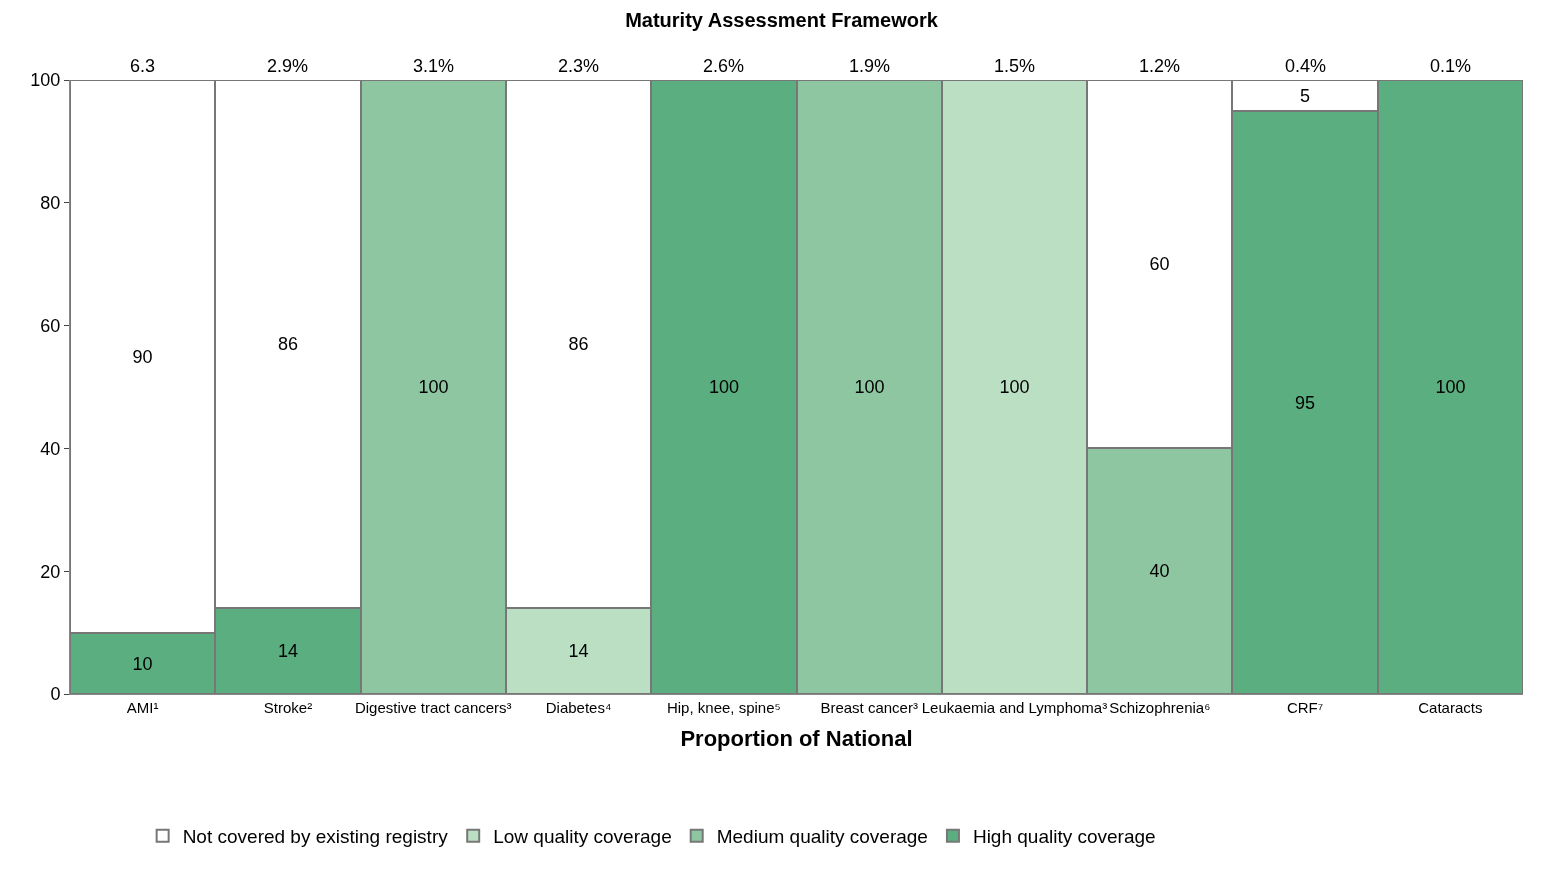 The height and width of the screenshot is (894, 1563). What do you see at coordinates (870, 66) in the screenshot?
I see `annotation: 1.9%` at bounding box center [870, 66].